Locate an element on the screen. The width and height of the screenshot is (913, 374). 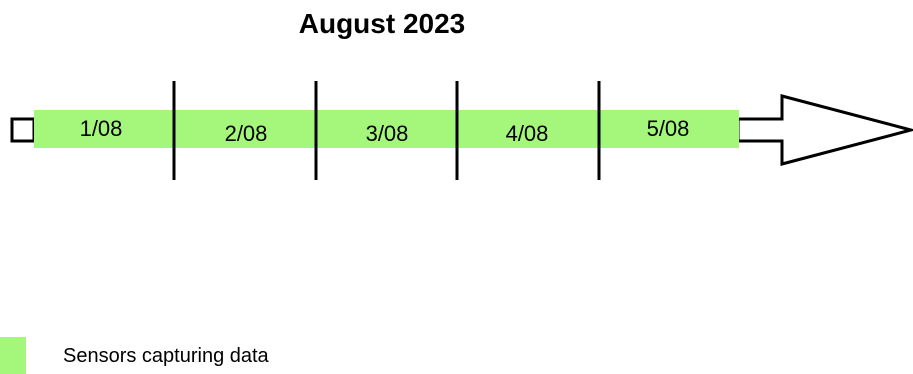
timeline-arrow-head is located at coordinates (824, 130).